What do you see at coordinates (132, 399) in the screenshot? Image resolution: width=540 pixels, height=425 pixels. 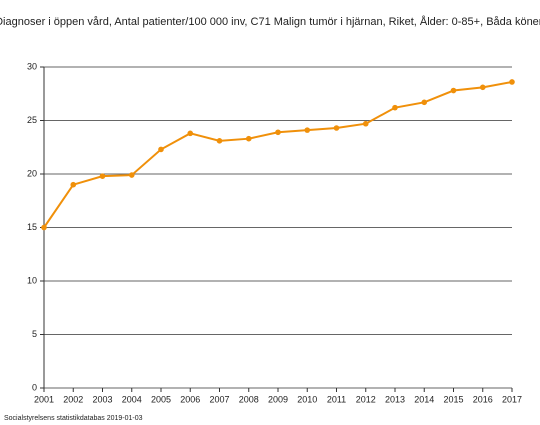 I see `x-tick-label: 2004` at bounding box center [132, 399].